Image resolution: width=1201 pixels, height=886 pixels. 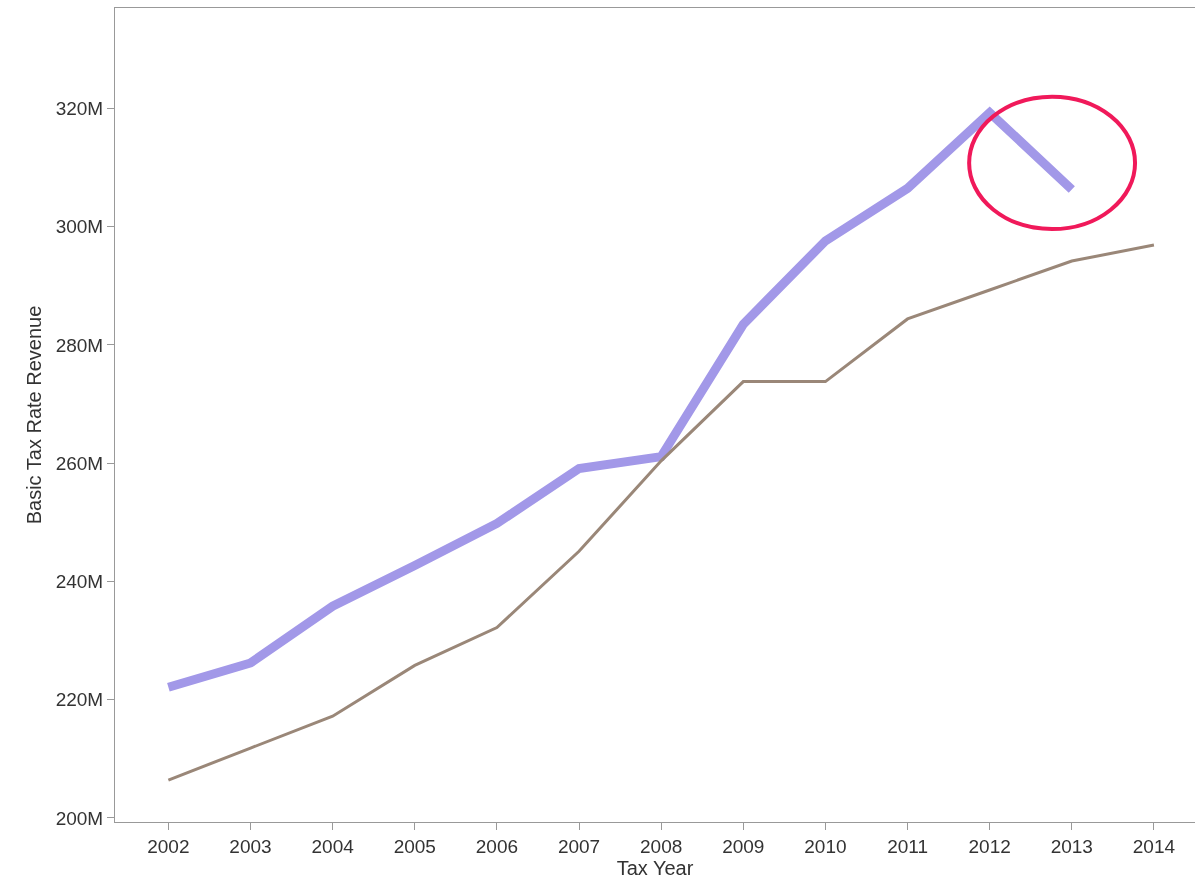 I want to click on x-tick-label: 2011, so click(x=907, y=846).